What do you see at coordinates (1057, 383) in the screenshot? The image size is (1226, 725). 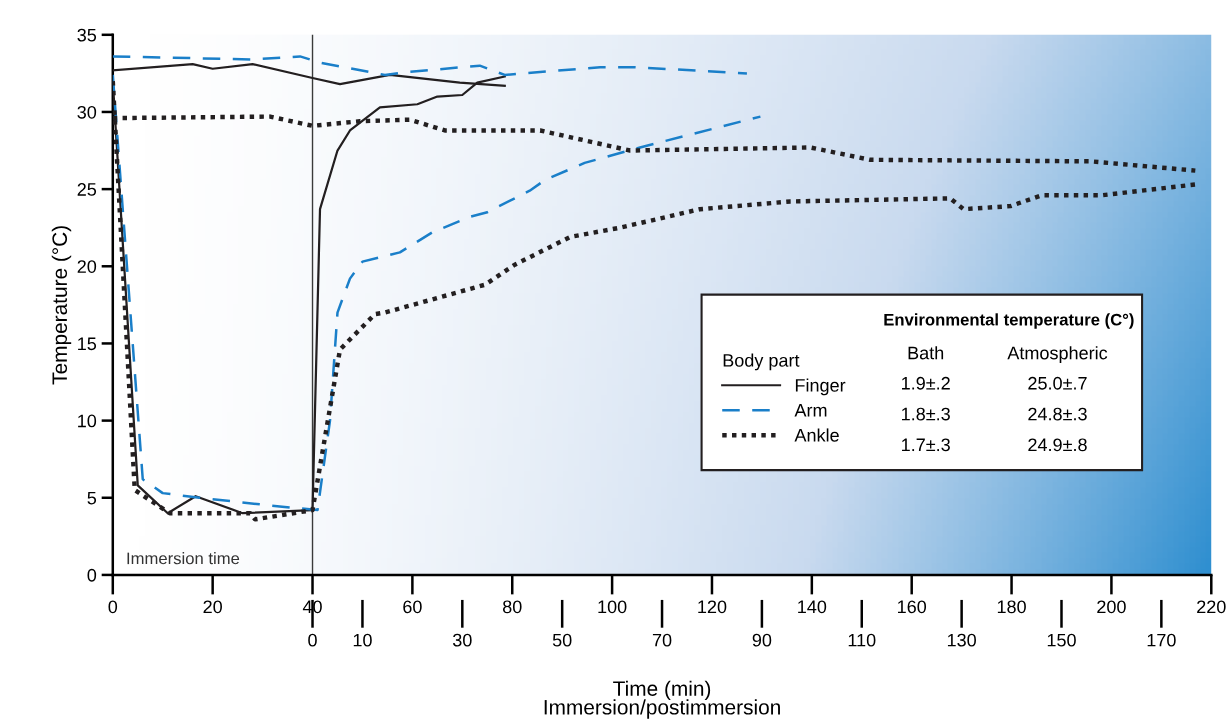 I see `annotation: 25.0±.7` at bounding box center [1057, 383].